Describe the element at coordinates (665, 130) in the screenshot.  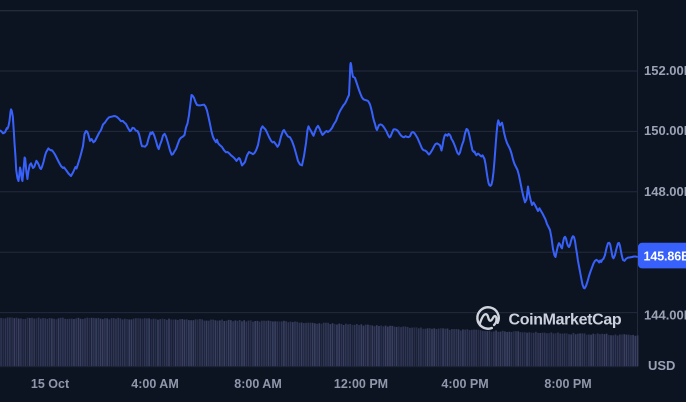
I see `svg-text: 150.00B` at that location.